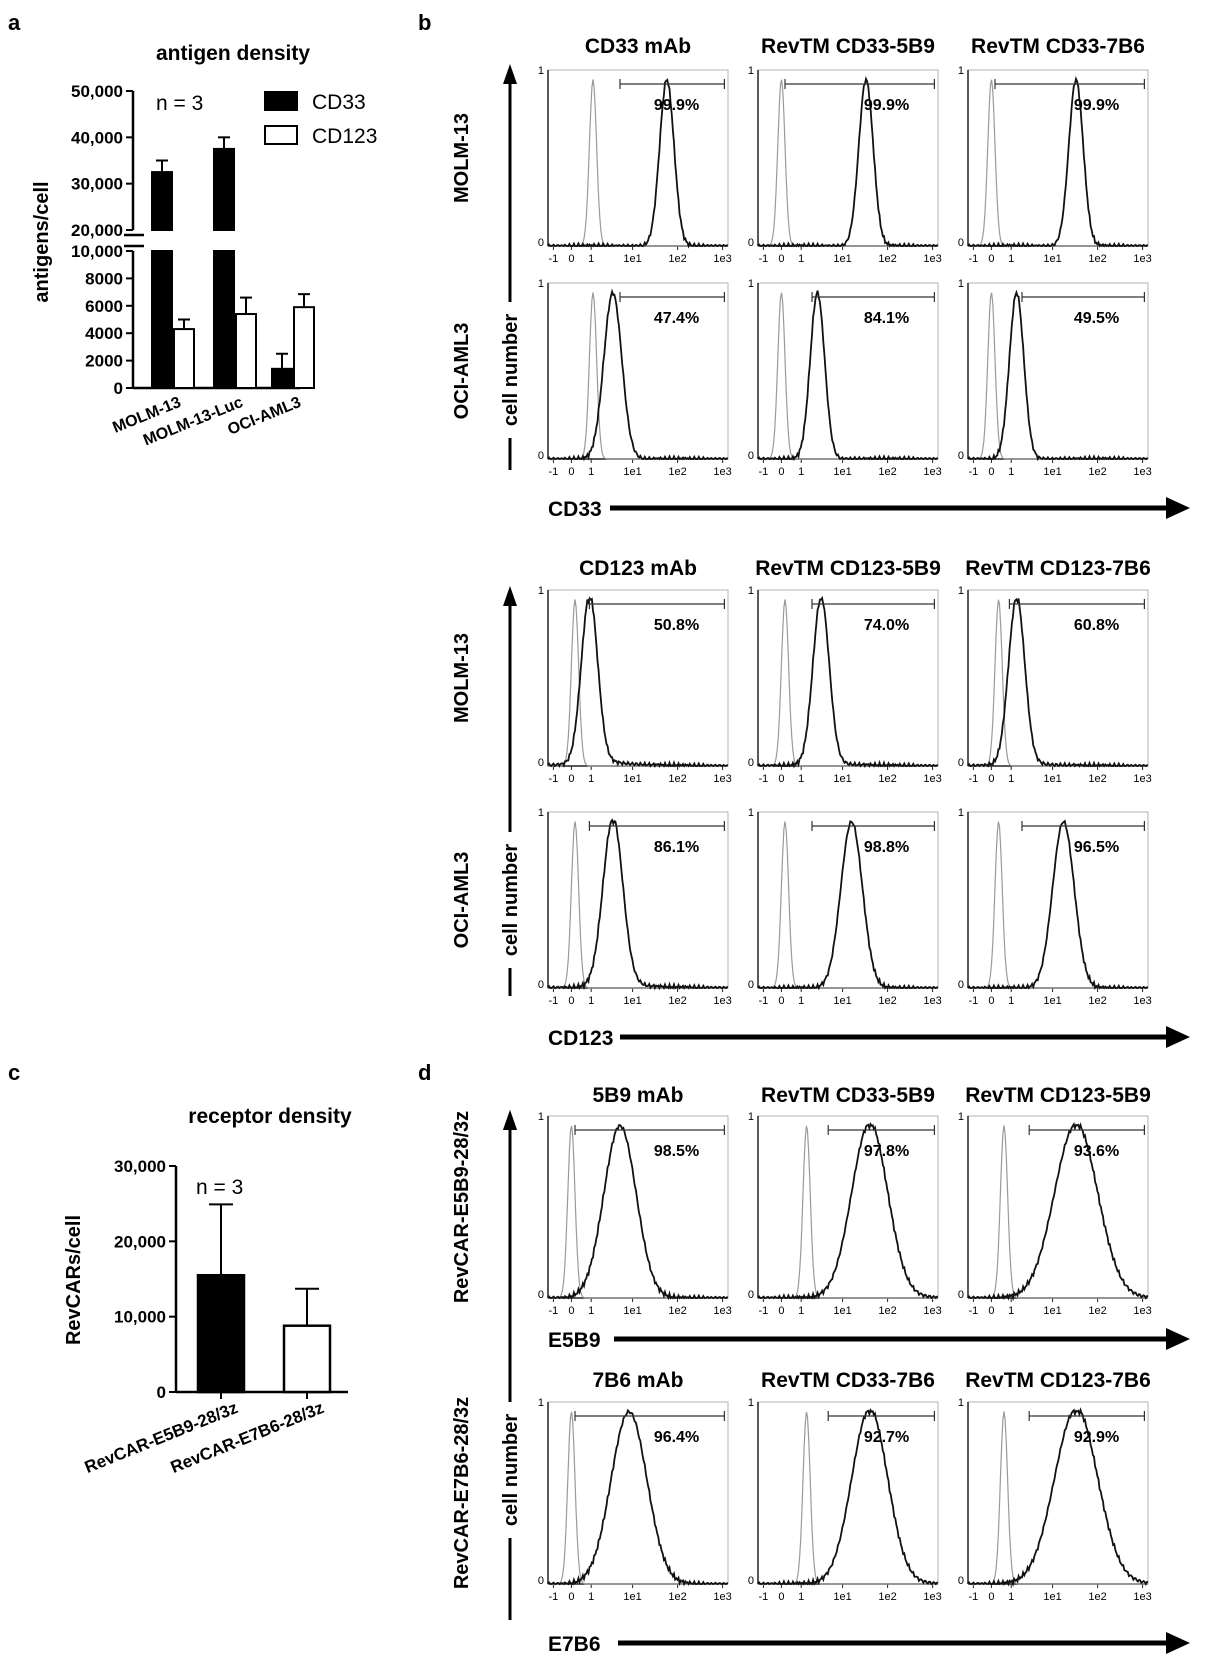  I want to click on gate-percent-label: 96.5%, so click(1096, 847).